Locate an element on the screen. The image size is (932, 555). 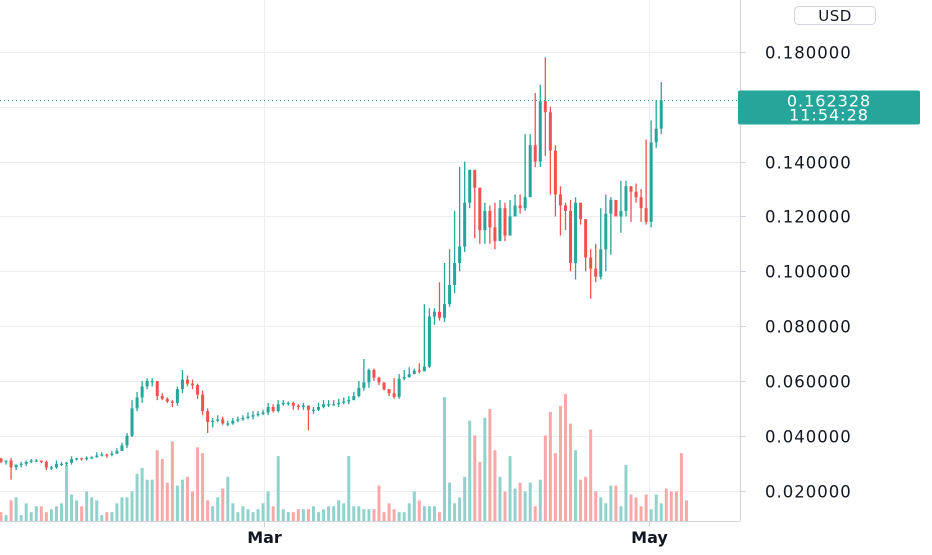
price-tick-label: 0.020000 is located at coordinates (808, 492).